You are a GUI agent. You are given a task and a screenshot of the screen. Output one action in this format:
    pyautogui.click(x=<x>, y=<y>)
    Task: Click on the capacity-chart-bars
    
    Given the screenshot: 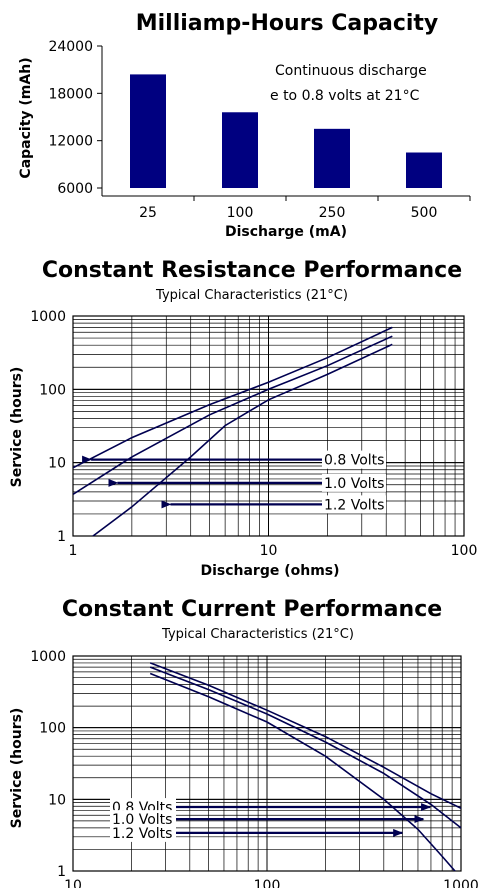 What is the action you would take?
    pyautogui.click(x=286, y=131)
    